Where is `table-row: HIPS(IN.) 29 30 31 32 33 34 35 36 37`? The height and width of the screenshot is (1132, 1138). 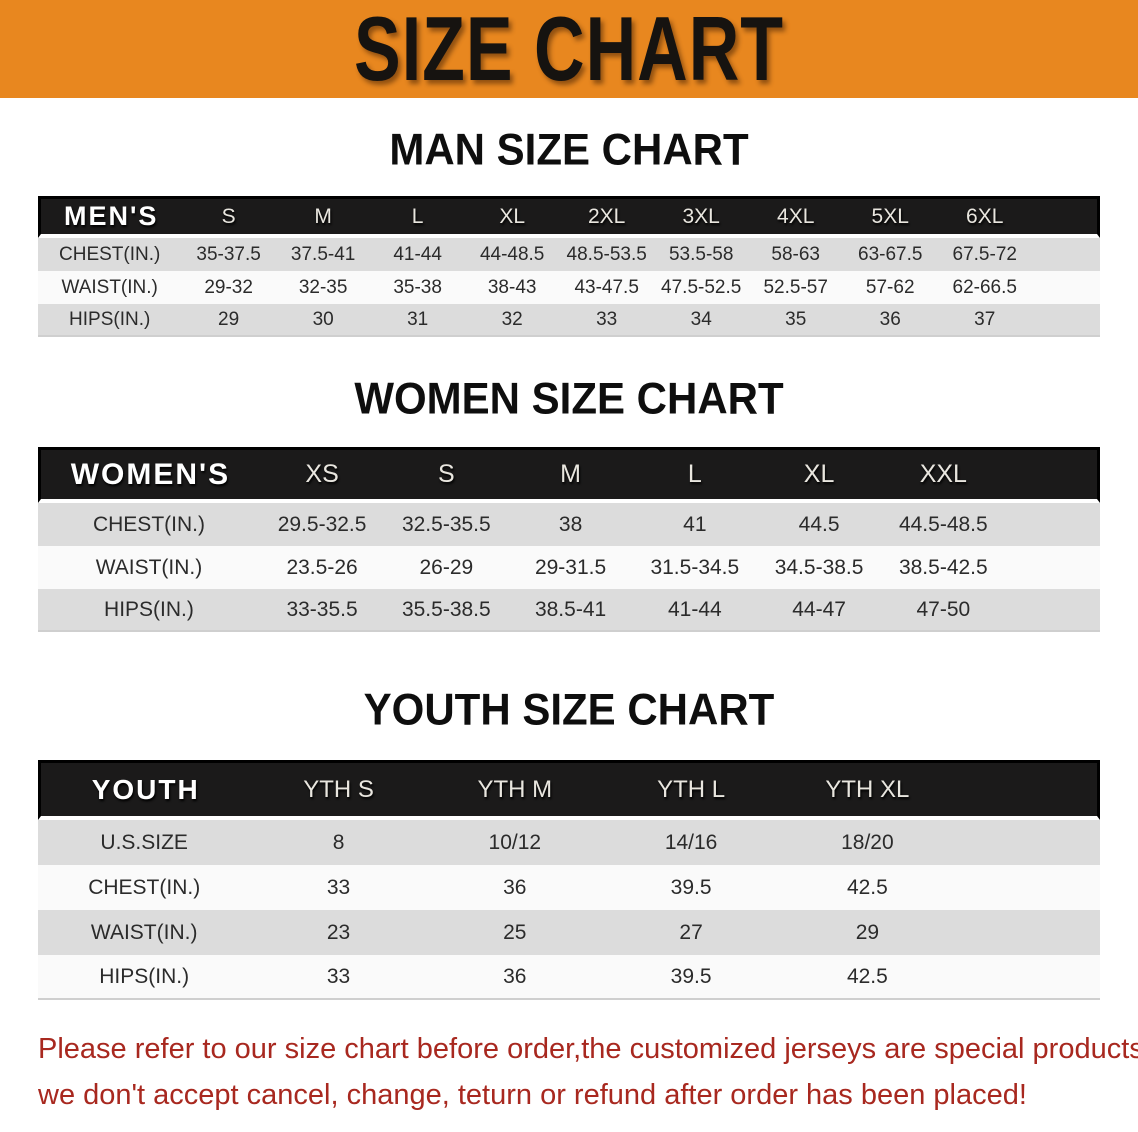 table-row: HIPS(IN.) 29 30 31 32 33 34 35 36 37 is located at coordinates (569, 320).